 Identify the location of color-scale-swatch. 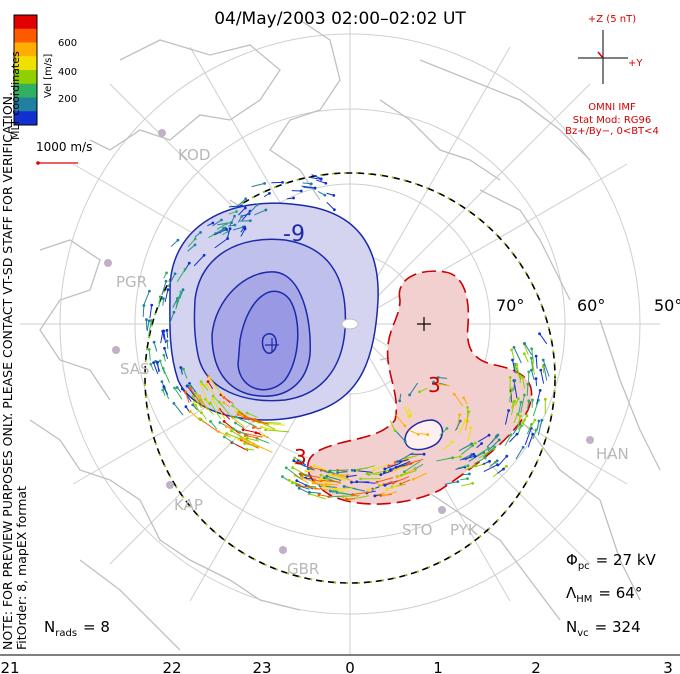
(25, 22).